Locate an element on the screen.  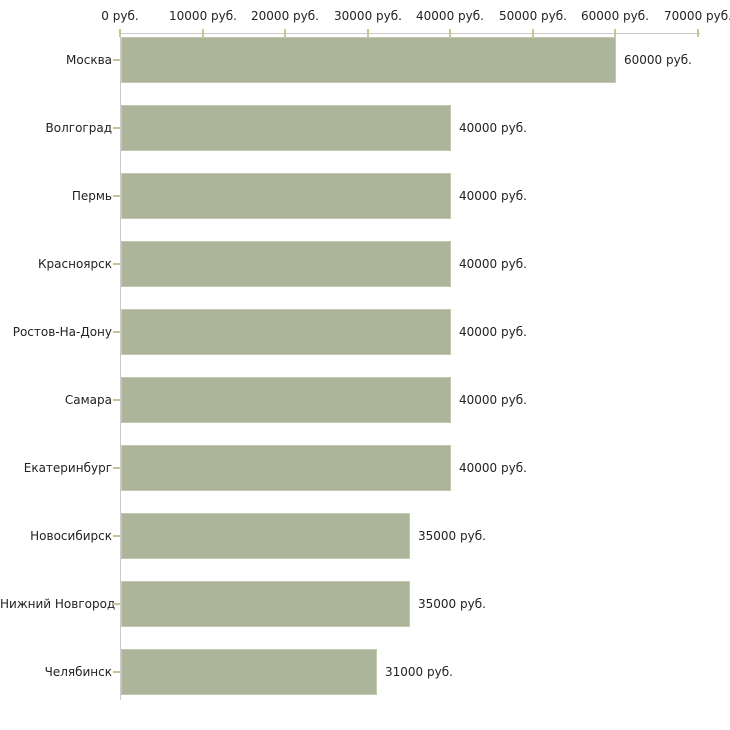
category-label: Ростов-На-Дону is located at coordinates (62, 332).